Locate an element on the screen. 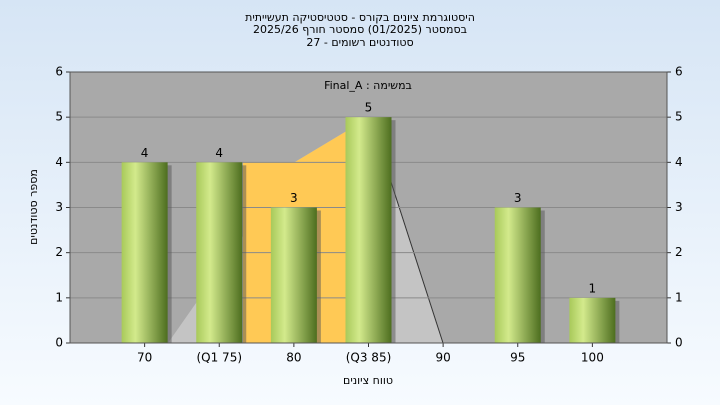 Image resolution: width=720 pixels, height=405 pixels. chart-subtitle: בסמסטר (01/2025) סמסטר חורף 2025/26 is located at coordinates (360, 29).